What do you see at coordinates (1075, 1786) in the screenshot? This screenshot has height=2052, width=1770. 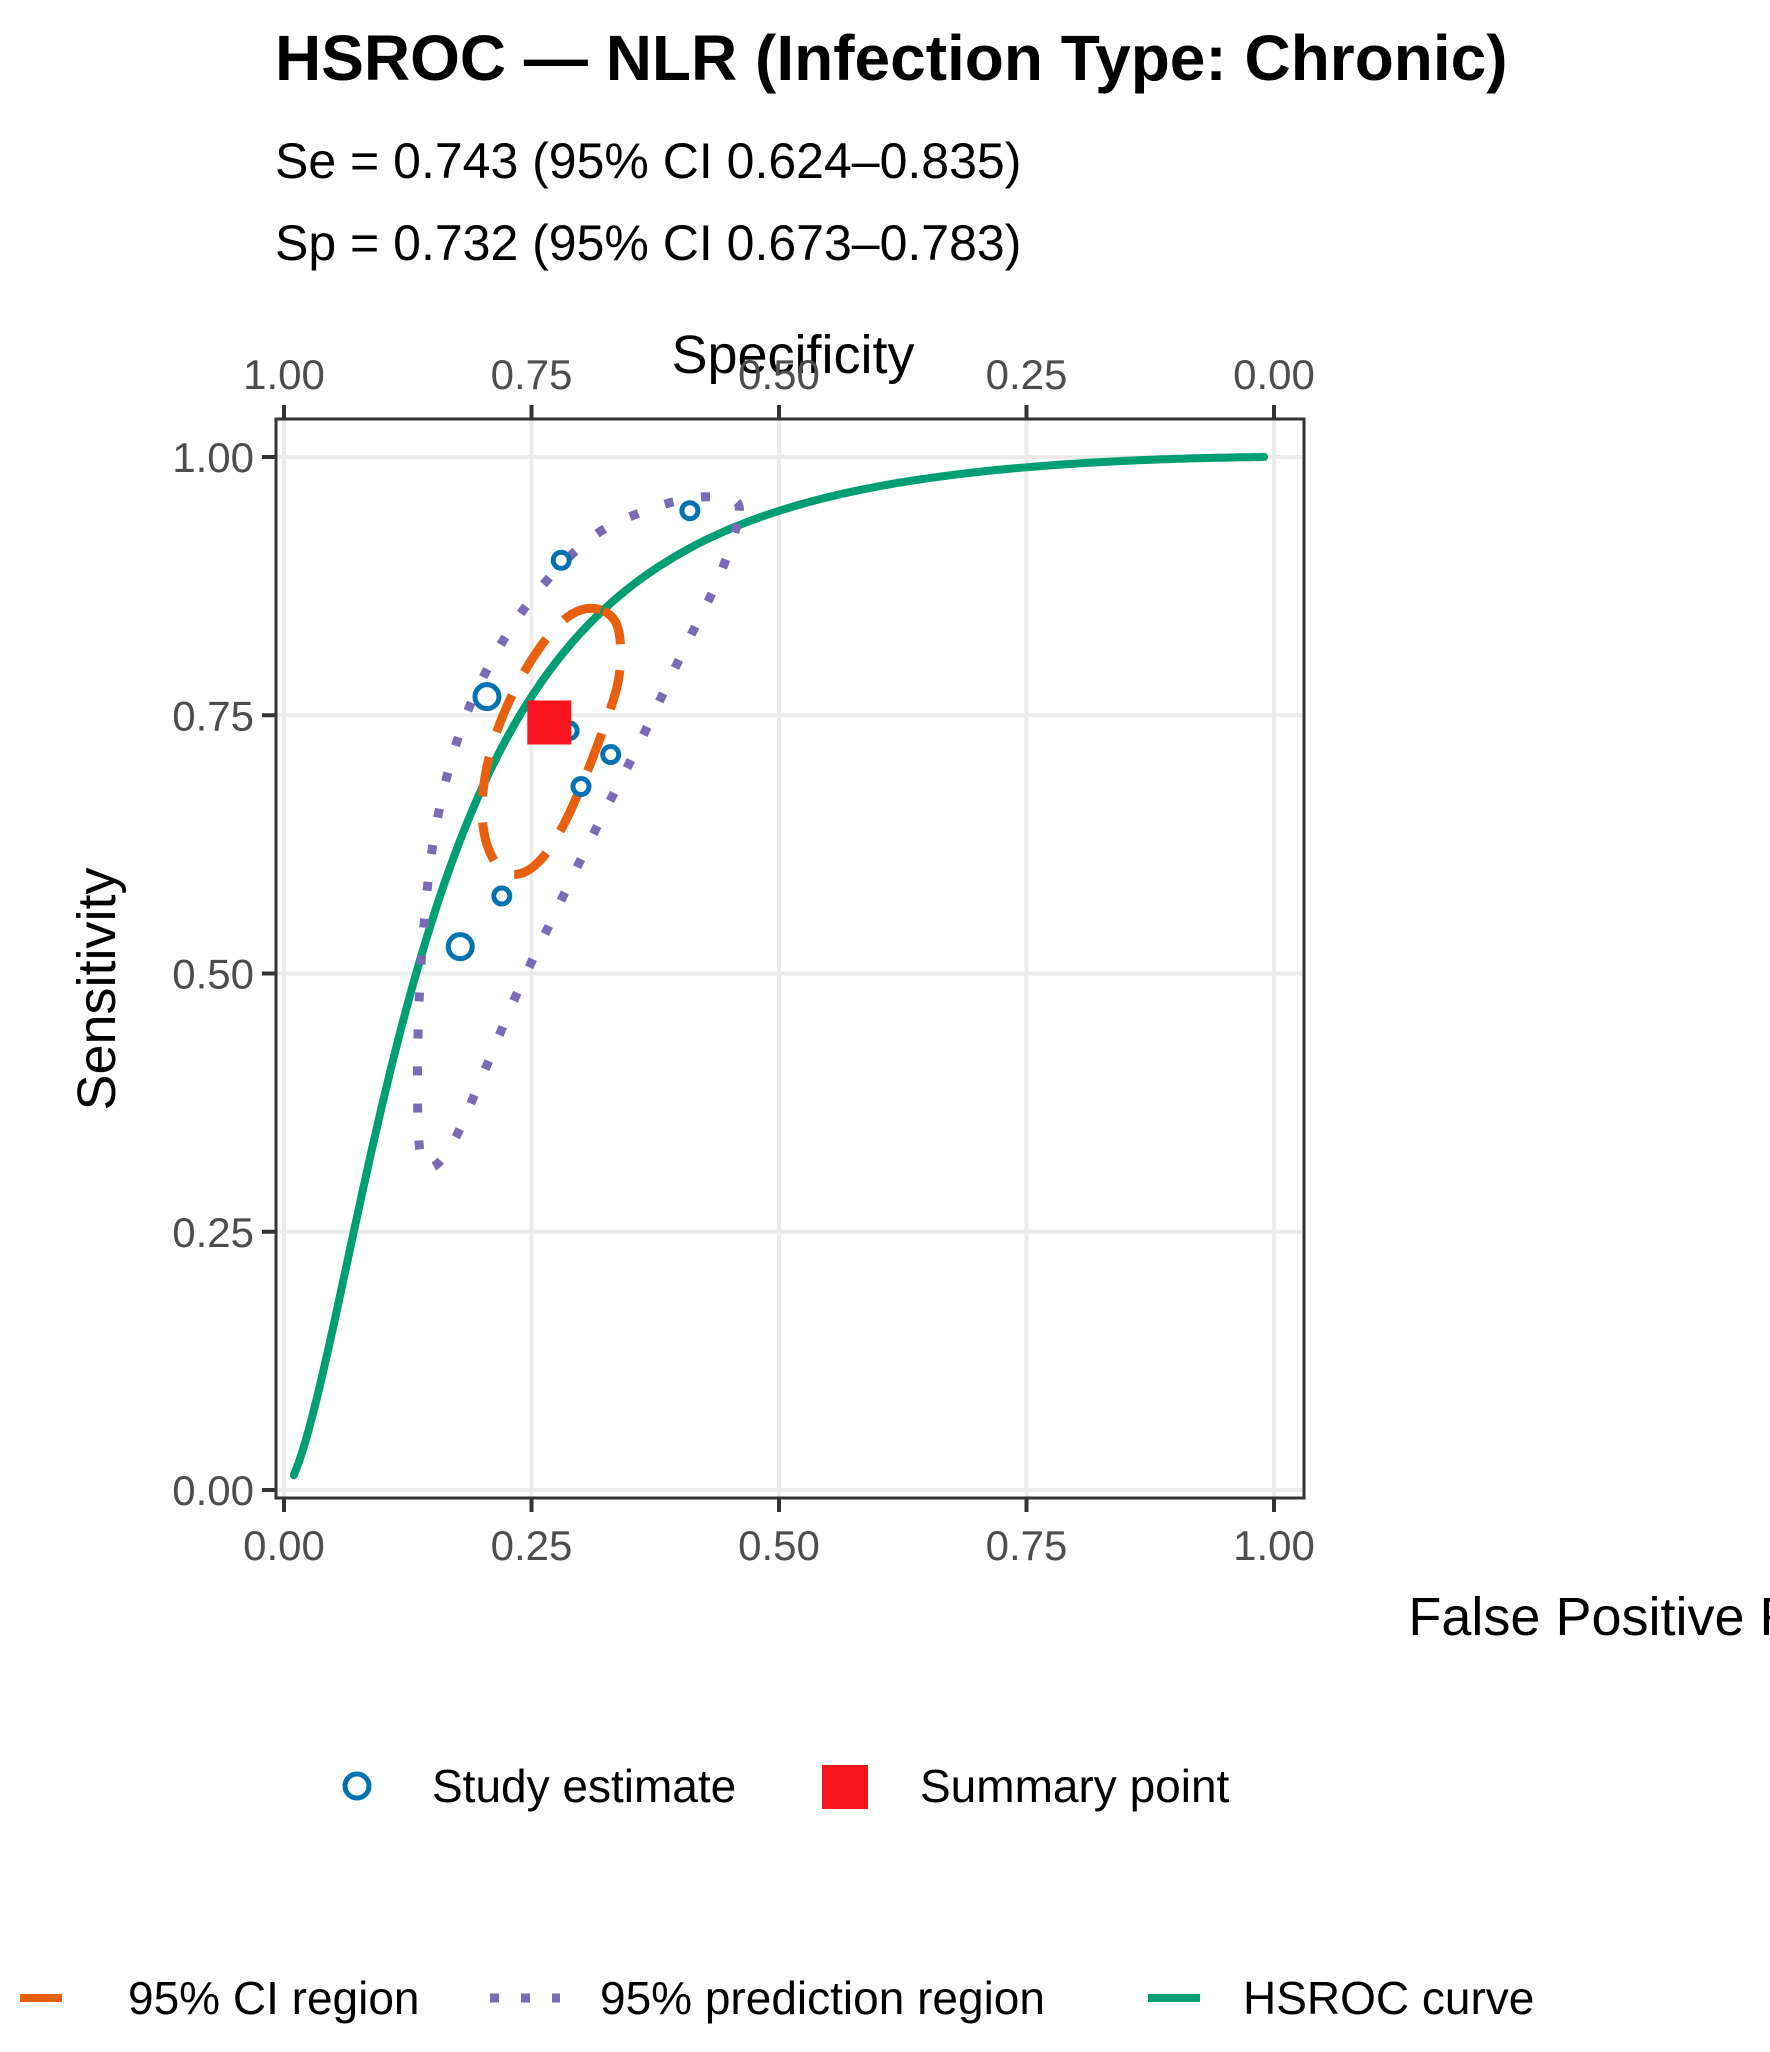 I see `legend-summary-label: Summary point` at bounding box center [1075, 1786].